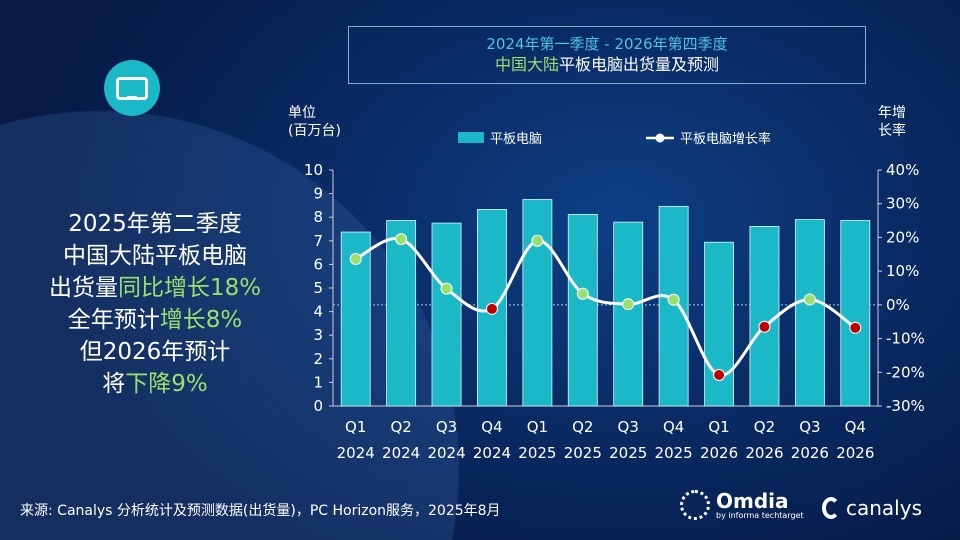  What do you see at coordinates (166, 384) in the screenshot?
I see `headline-highlight: 下降9%` at bounding box center [166, 384].